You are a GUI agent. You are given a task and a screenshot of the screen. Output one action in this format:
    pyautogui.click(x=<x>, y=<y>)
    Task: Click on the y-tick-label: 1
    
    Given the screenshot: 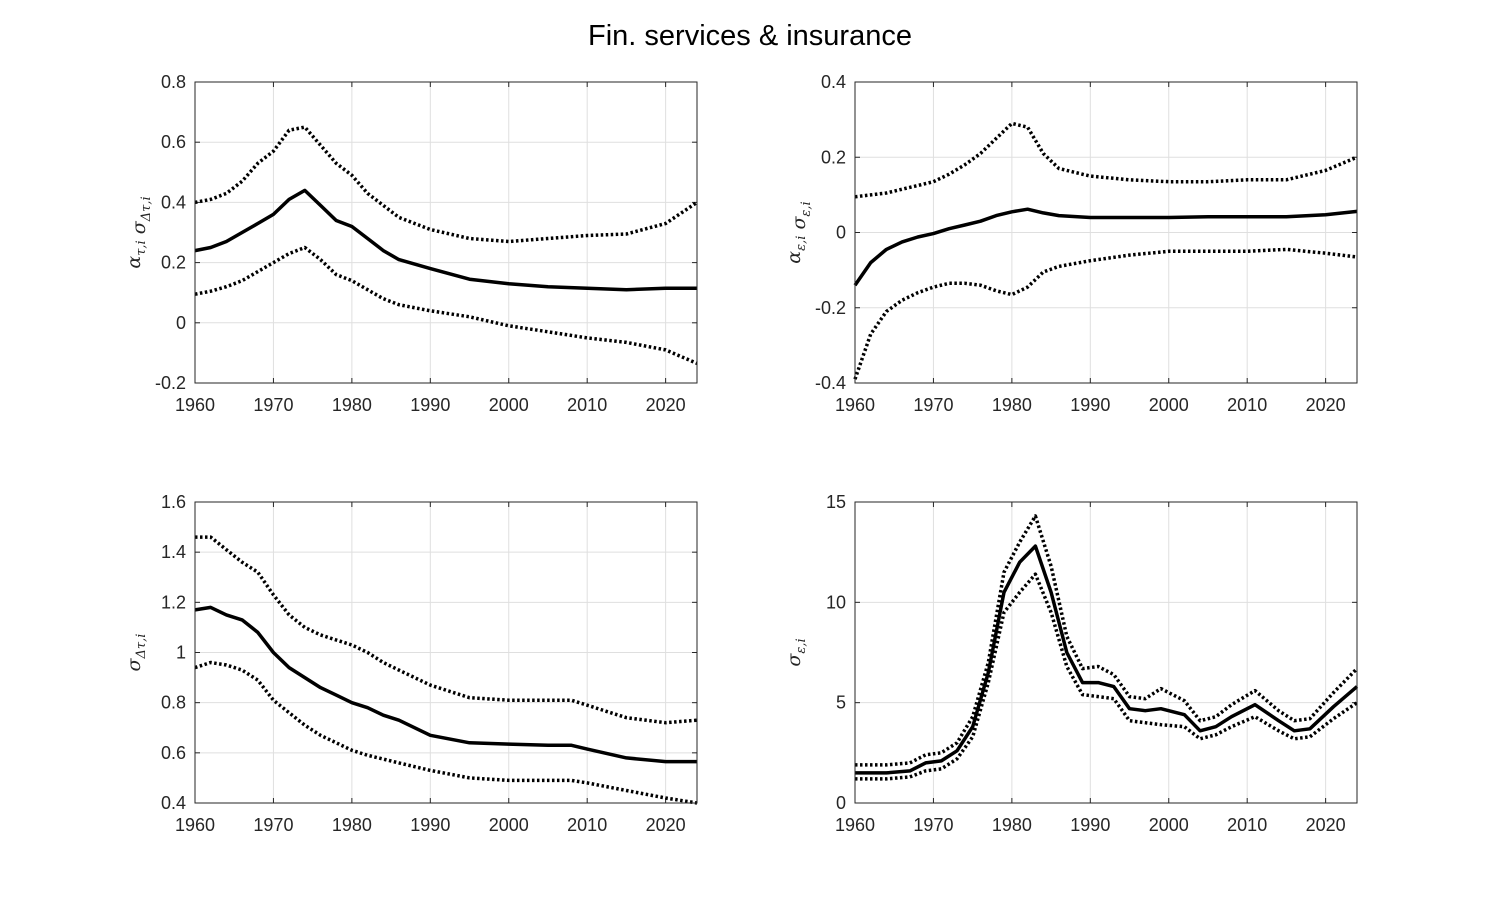 What is the action you would take?
    pyautogui.click(x=181, y=653)
    